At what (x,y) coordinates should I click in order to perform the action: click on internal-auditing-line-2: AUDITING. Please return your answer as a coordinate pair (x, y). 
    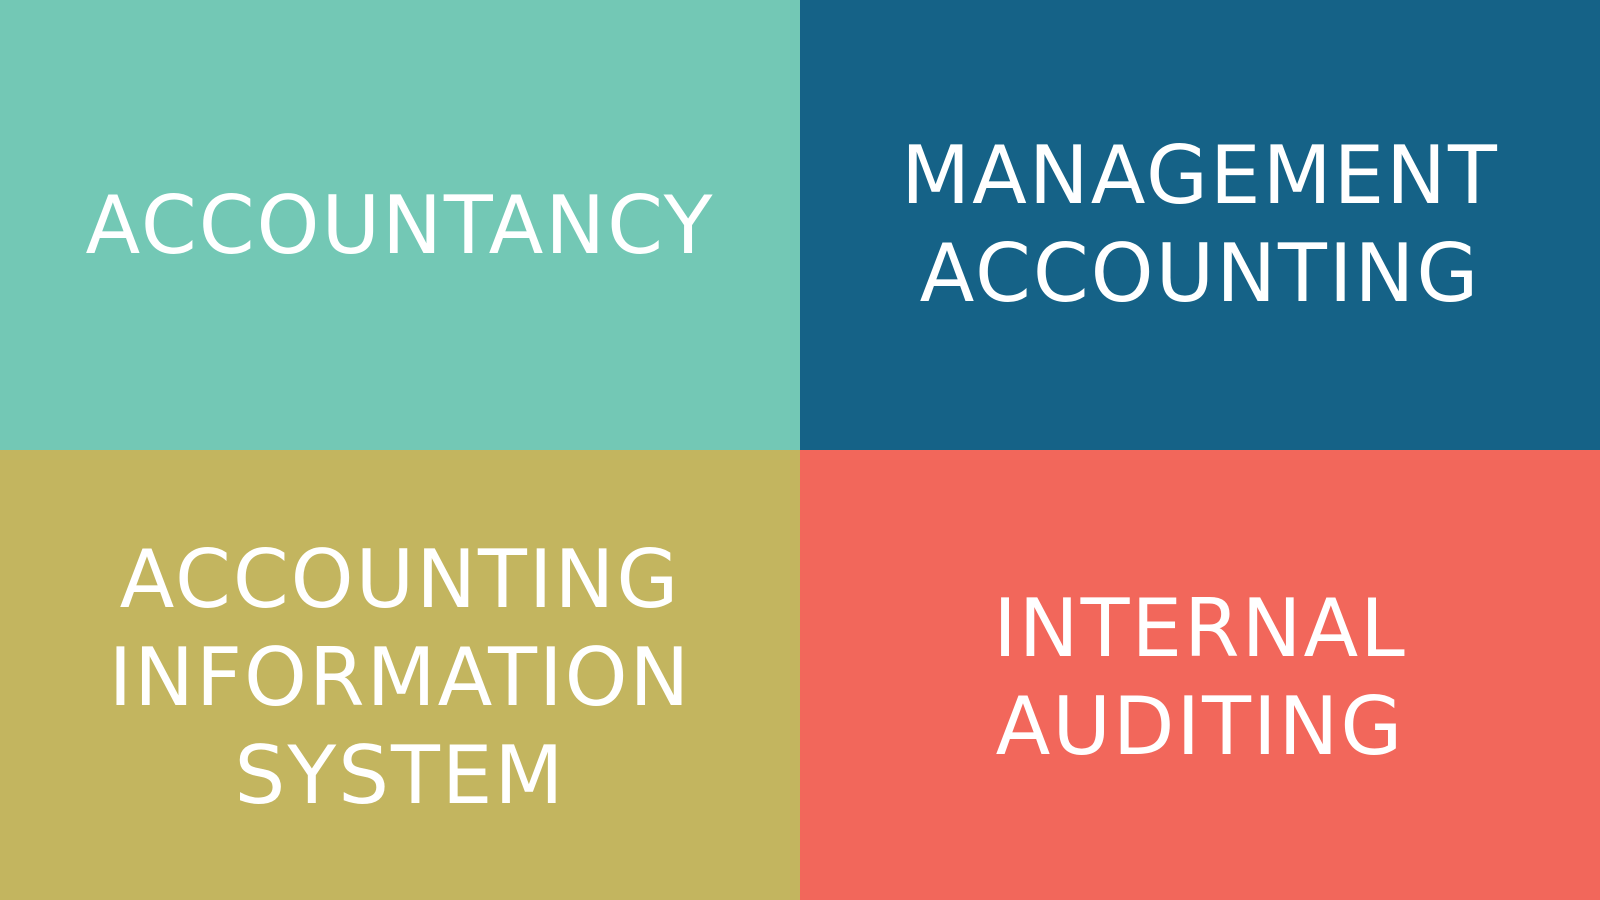
    Looking at the image, I should click on (1200, 726).